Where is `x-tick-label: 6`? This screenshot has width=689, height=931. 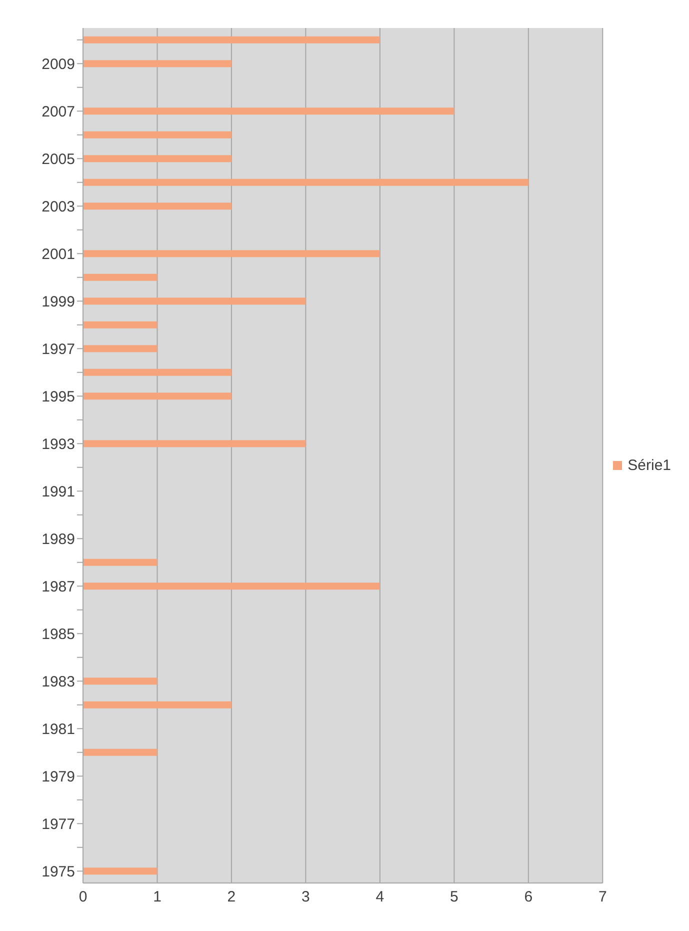 x-tick-label: 6 is located at coordinates (528, 897).